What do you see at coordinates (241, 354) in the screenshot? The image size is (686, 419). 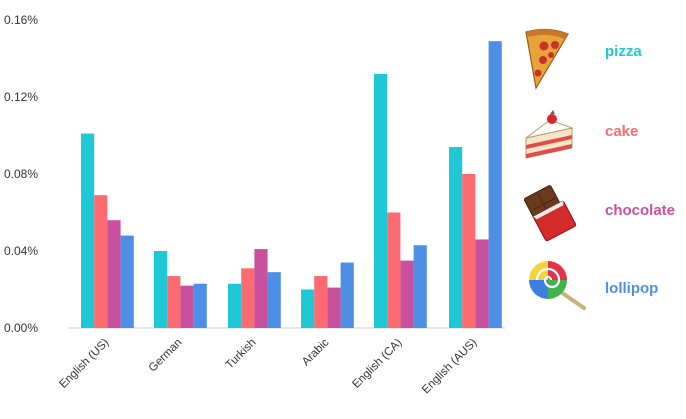 I see `x-tick-label: Turkish` at bounding box center [241, 354].